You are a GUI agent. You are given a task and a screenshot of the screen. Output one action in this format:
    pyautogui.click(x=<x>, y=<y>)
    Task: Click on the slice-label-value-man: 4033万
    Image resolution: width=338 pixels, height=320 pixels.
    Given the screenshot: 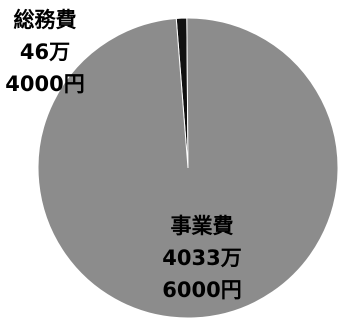 What is the action you would take?
    pyautogui.click(x=202, y=258)
    